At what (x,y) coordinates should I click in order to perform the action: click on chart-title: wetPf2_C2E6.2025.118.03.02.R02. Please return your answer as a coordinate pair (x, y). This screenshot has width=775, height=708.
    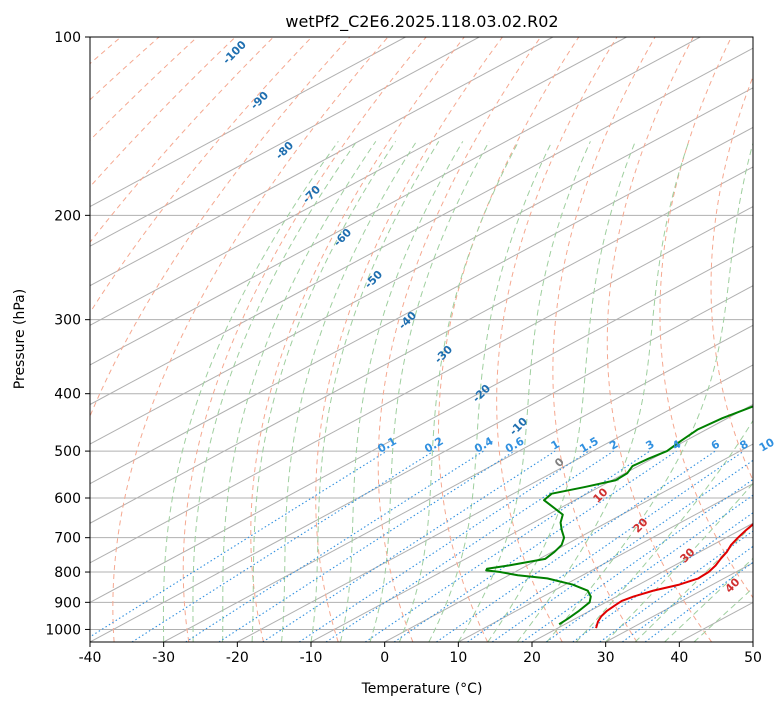
    Looking at the image, I should click on (421, 22).